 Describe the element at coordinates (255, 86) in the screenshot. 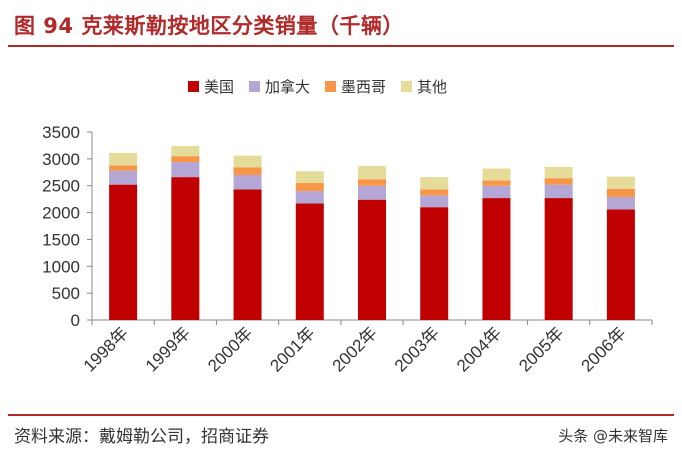

I see `legend-swatch-canada` at that location.